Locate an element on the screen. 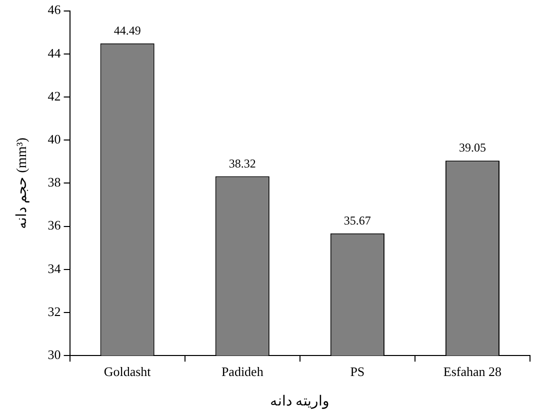  y-tick-label: 30 is located at coordinates (54, 354).